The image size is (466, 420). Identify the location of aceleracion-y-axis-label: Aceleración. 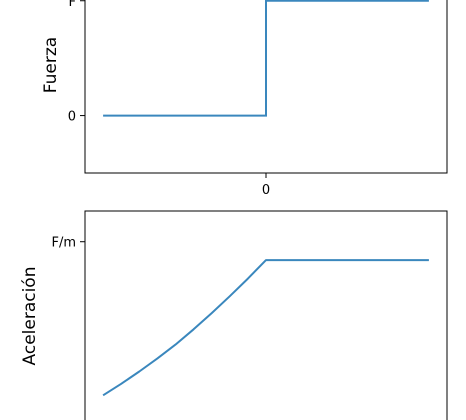
(30, 316).